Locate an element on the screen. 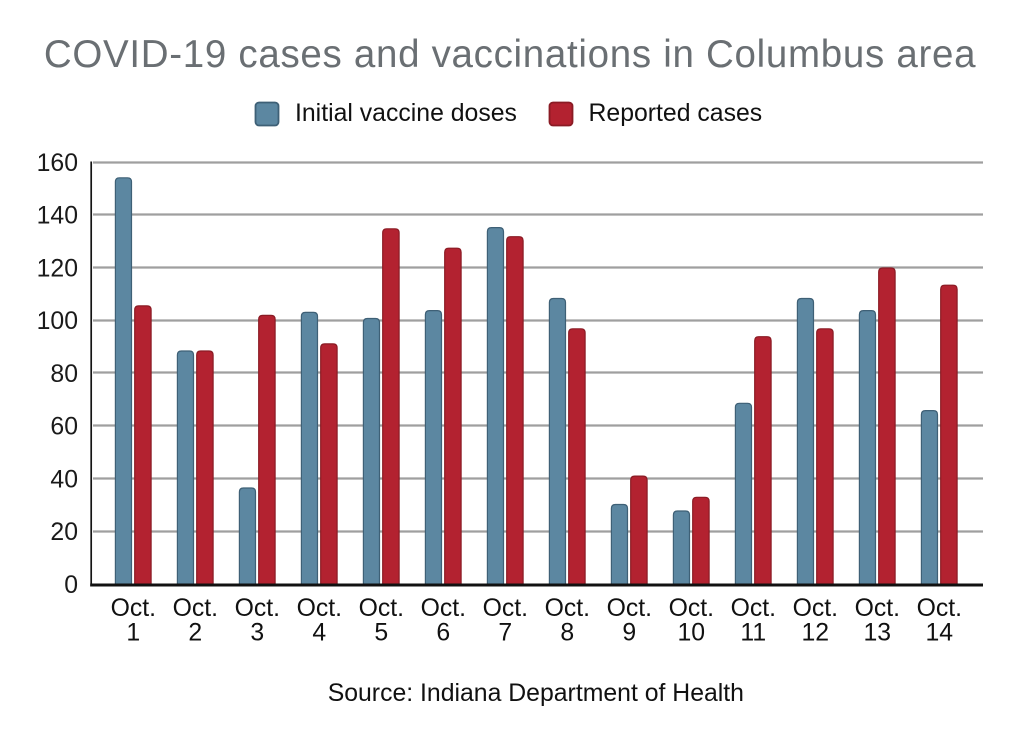 The width and height of the screenshot is (1020, 742). svg-text: 9 is located at coordinates (629, 632).